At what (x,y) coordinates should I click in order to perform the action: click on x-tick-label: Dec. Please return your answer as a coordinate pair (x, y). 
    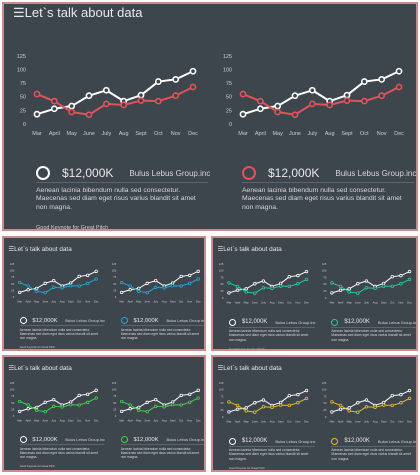
    Looking at the image, I should click on (197, 420).